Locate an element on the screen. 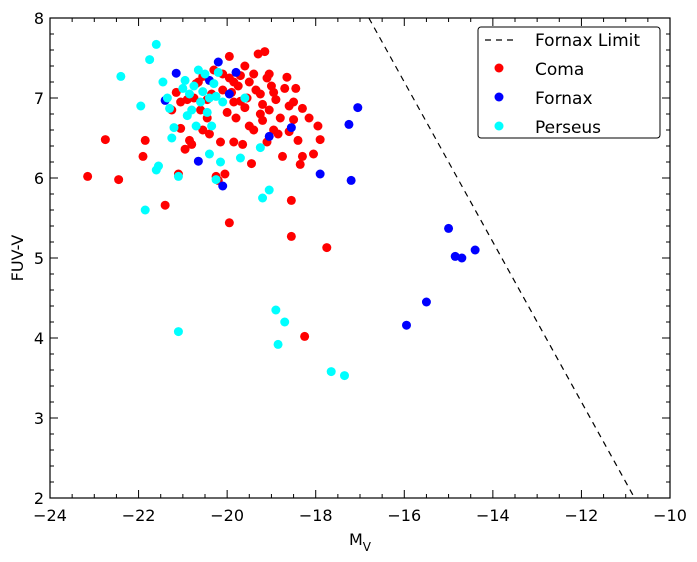 The width and height of the screenshot is (697, 562). x-tick-label: −22 is located at coordinates (139, 515).